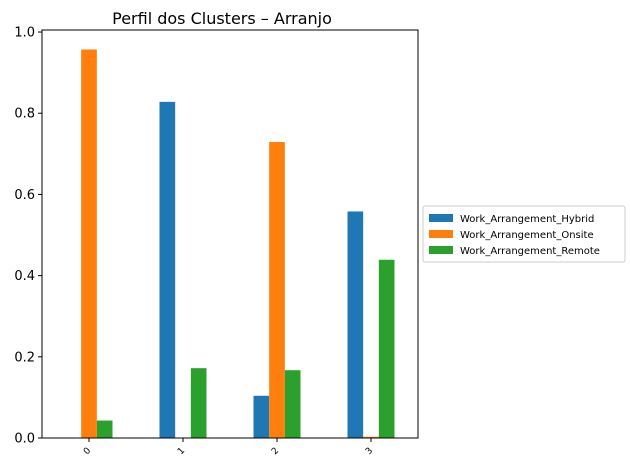 This screenshot has width=630, height=470. Describe the element at coordinates (369, 451) in the screenshot. I see `x-tick-label: 3` at that location.